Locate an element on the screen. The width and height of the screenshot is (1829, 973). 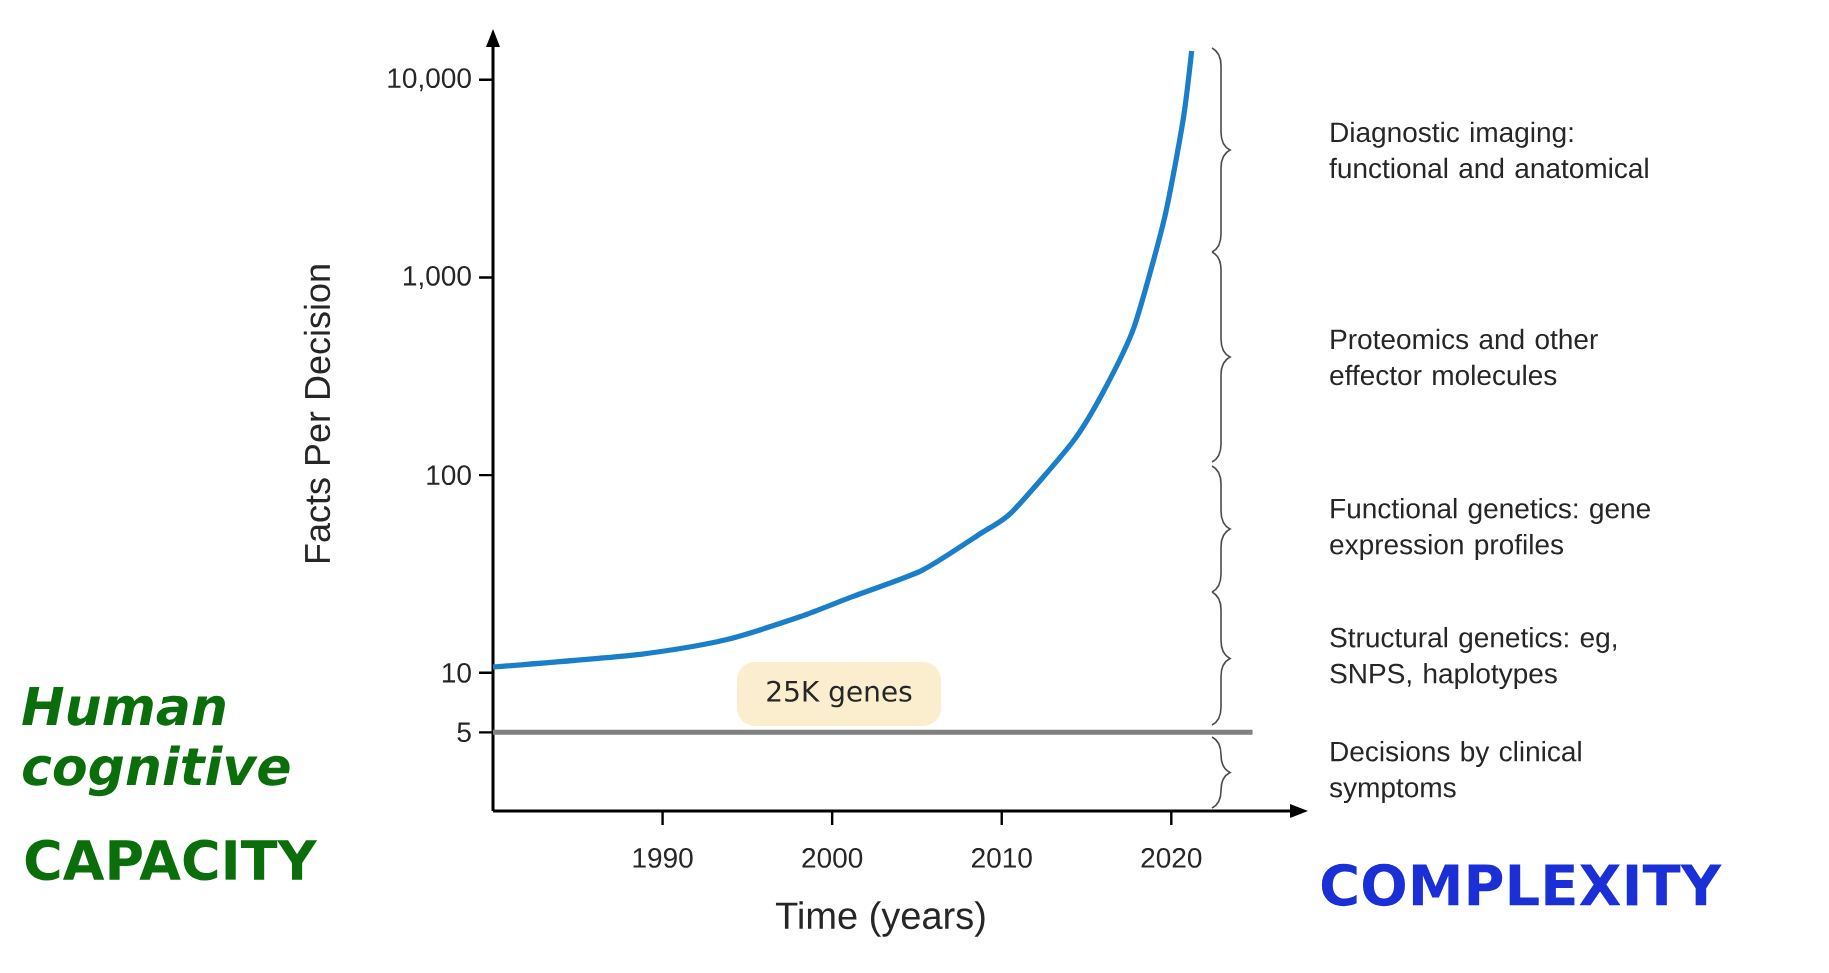
x-tick-label: 2010 is located at coordinates (1002, 857).